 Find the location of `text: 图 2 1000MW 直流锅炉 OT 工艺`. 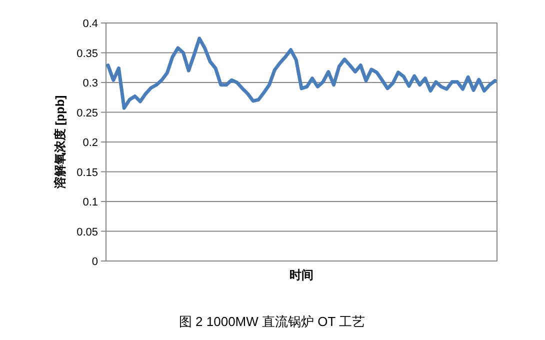

text: 图 2 1000MW 直流锅炉 OT 工艺 is located at coordinates (272, 321).